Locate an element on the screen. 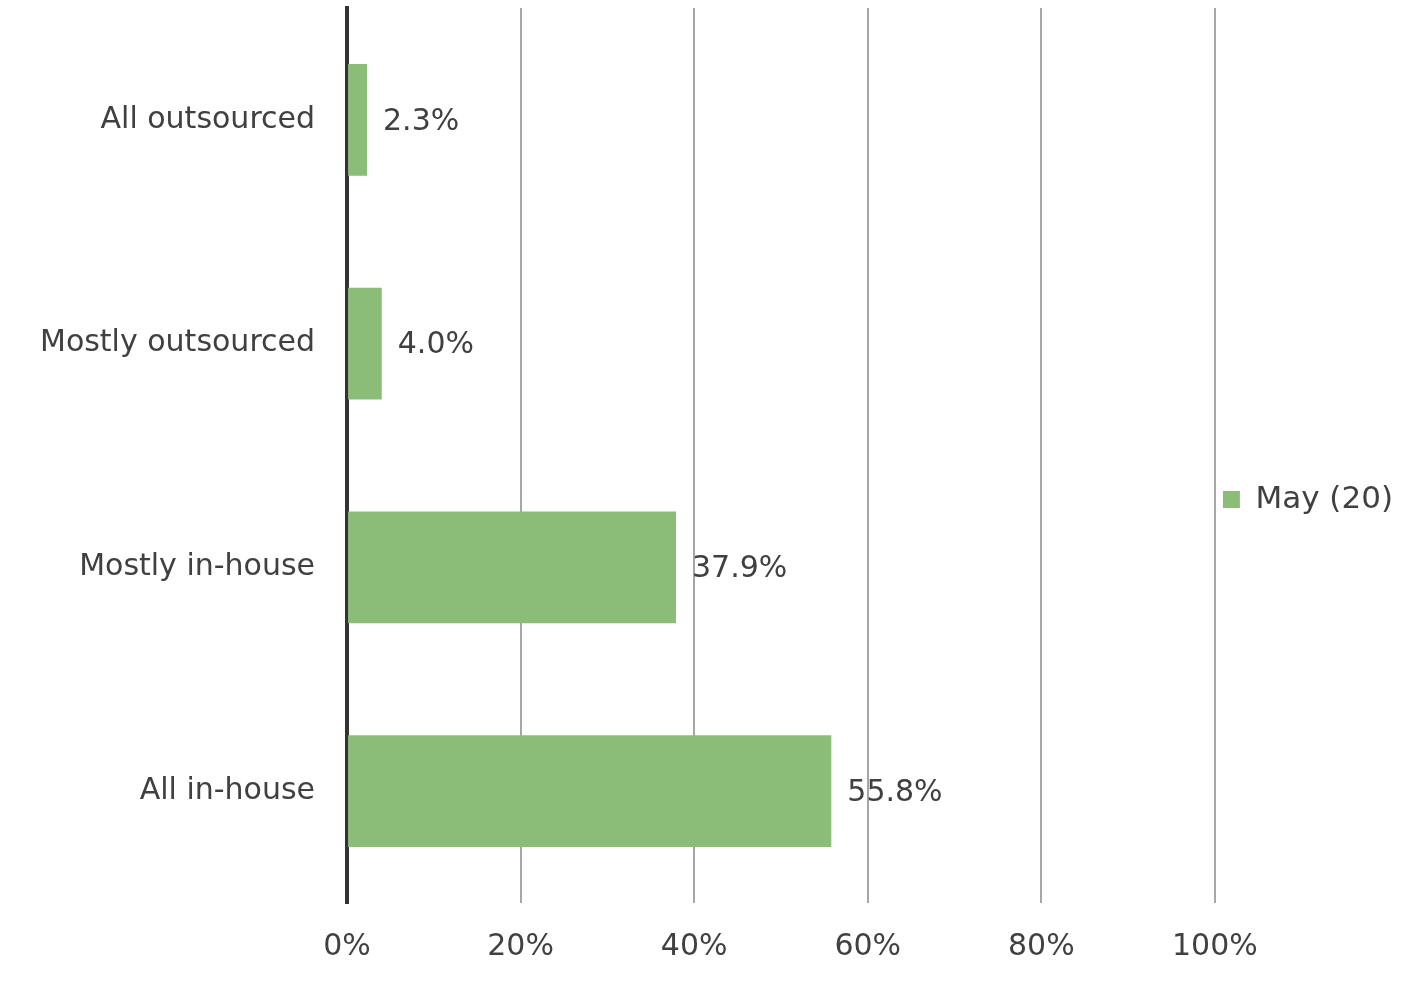 Image resolution: width=1409 pixels, height=995 pixels. x-tick-label: 100% is located at coordinates (1215, 944).